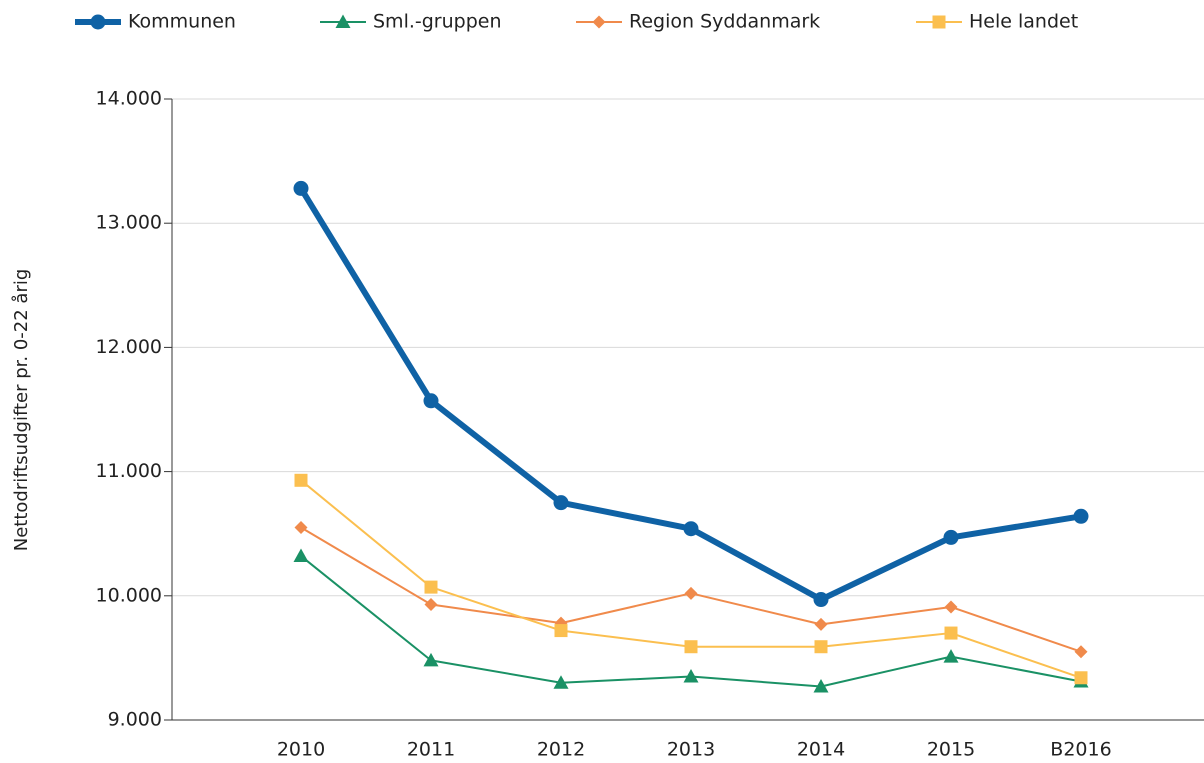 The image size is (1204, 763). Describe the element at coordinates (301, 749) in the screenshot. I see `x-tick-label: 2010` at that location.